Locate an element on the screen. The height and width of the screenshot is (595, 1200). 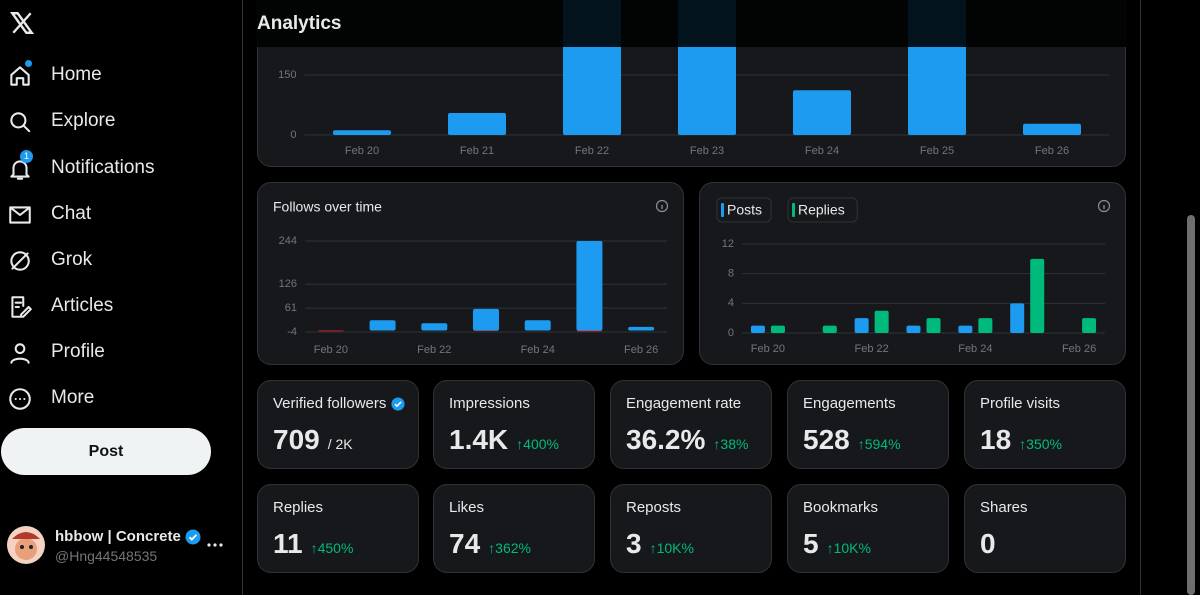
legend-item: Replies is located at coordinates (822, 210).